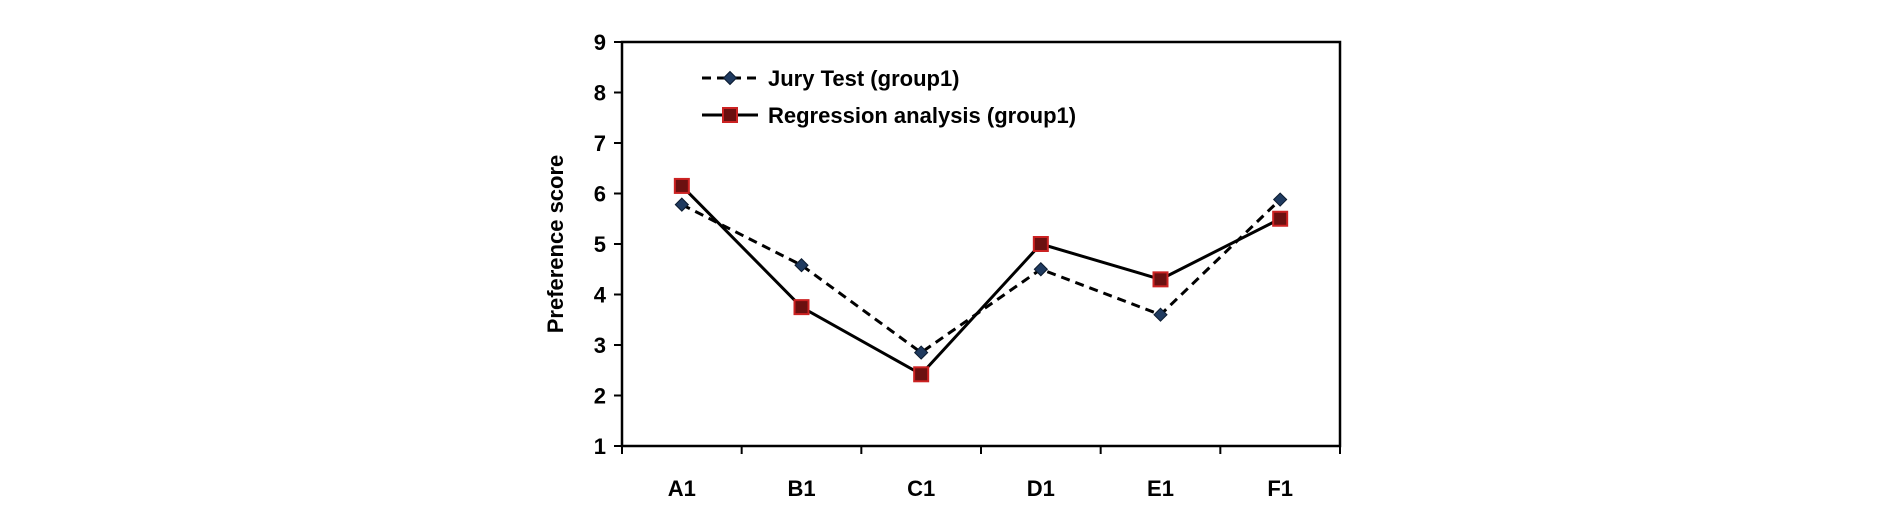 Image resolution: width=1890 pixels, height=520 pixels. What do you see at coordinates (1280, 488) in the screenshot?
I see `x-tick-label: F1` at bounding box center [1280, 488].